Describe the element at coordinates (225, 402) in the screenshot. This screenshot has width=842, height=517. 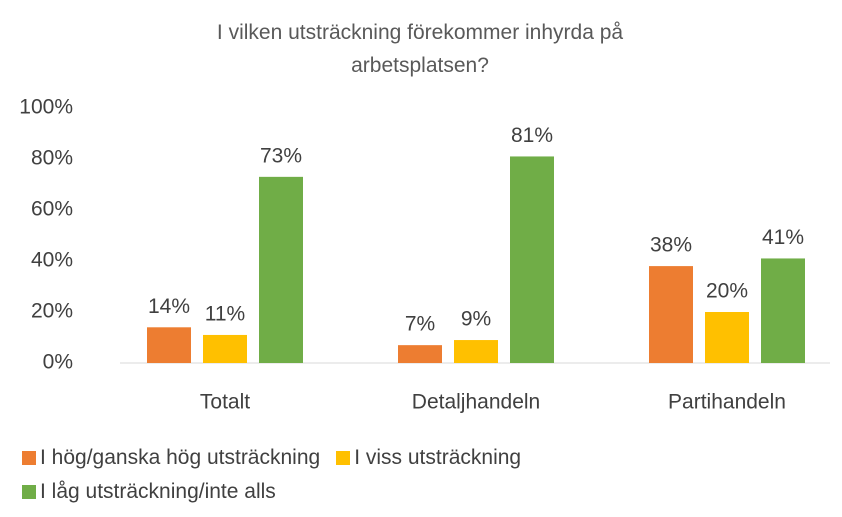
I see `x-tick-label: Totalt` at that location.